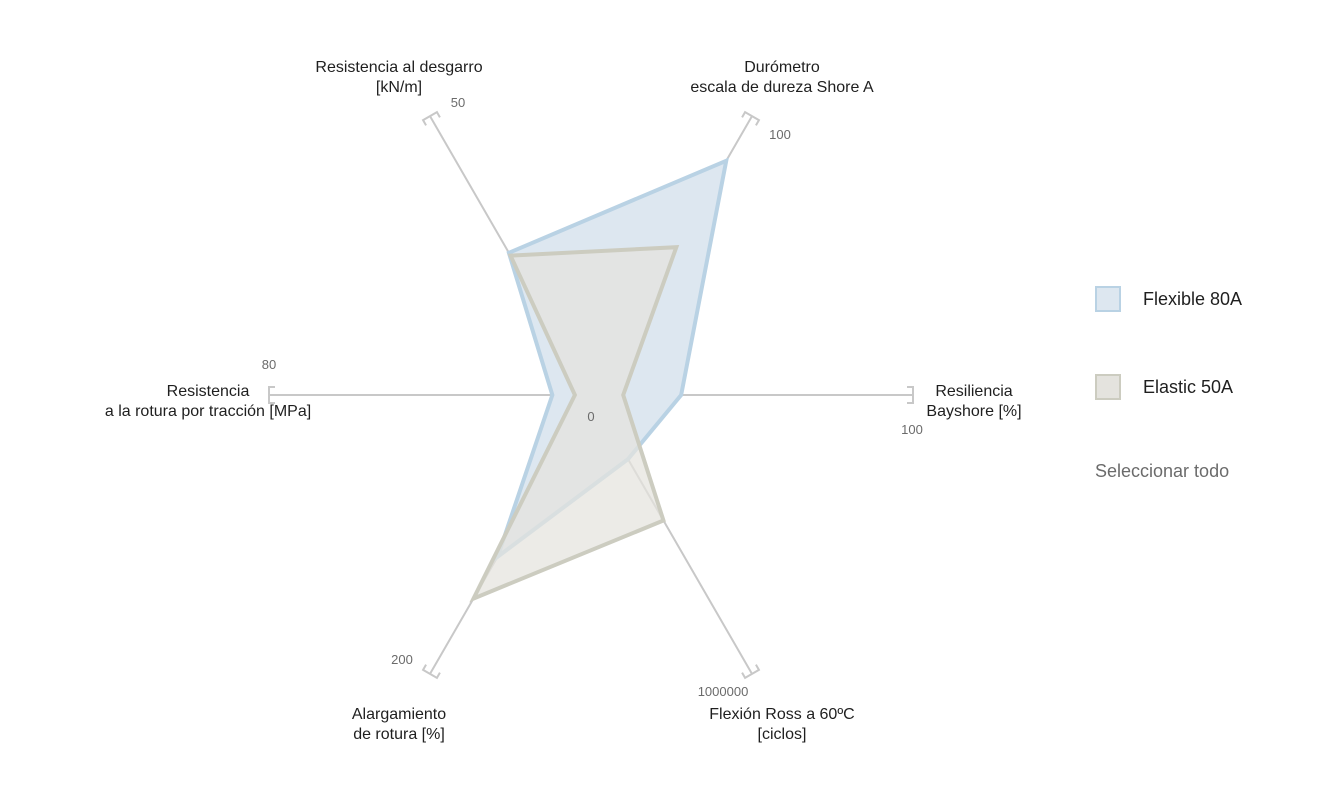  What do you see at coordinates (269, 364) in the screenshot?
I see `axis-max-tick-label: 80` at bounding box center [269, 364].